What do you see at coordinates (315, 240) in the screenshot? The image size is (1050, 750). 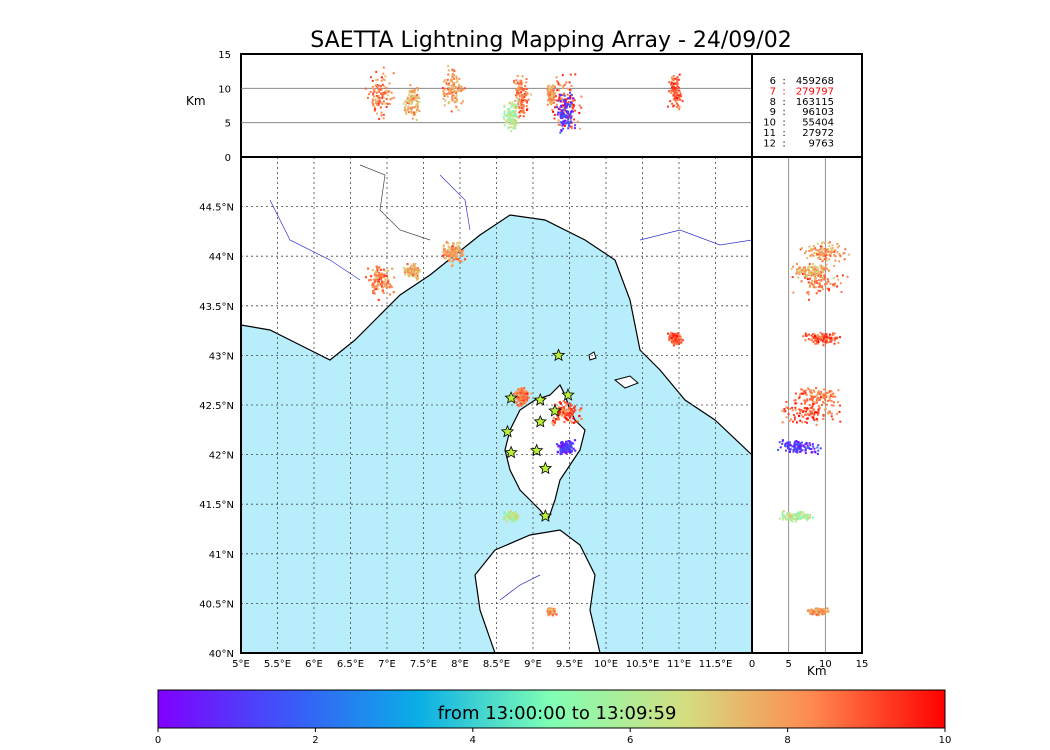 I see `river-line` at bounding box center [315, 240].